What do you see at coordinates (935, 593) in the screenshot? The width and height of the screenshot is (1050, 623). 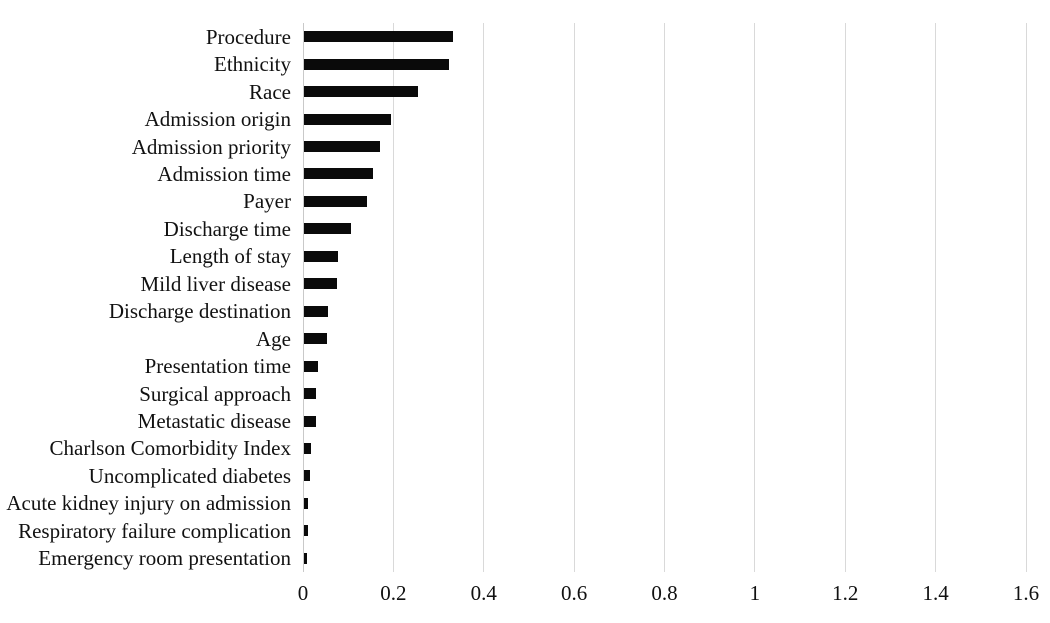 I see `x-tick-label: 1.4` at bounding box center [935, 593].